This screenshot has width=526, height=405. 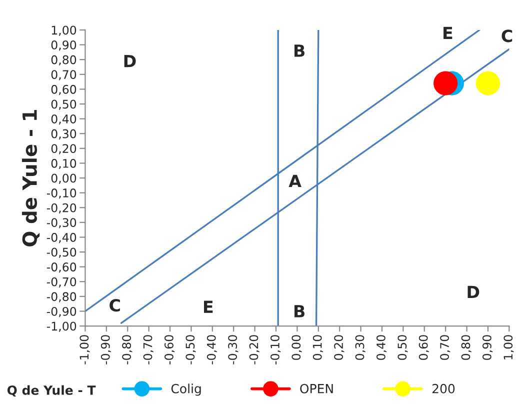 What do you see at coordinates (61, 297) in the screenshot?
I see `y-tick-label: -0,80` at bounding box center [61, 297].